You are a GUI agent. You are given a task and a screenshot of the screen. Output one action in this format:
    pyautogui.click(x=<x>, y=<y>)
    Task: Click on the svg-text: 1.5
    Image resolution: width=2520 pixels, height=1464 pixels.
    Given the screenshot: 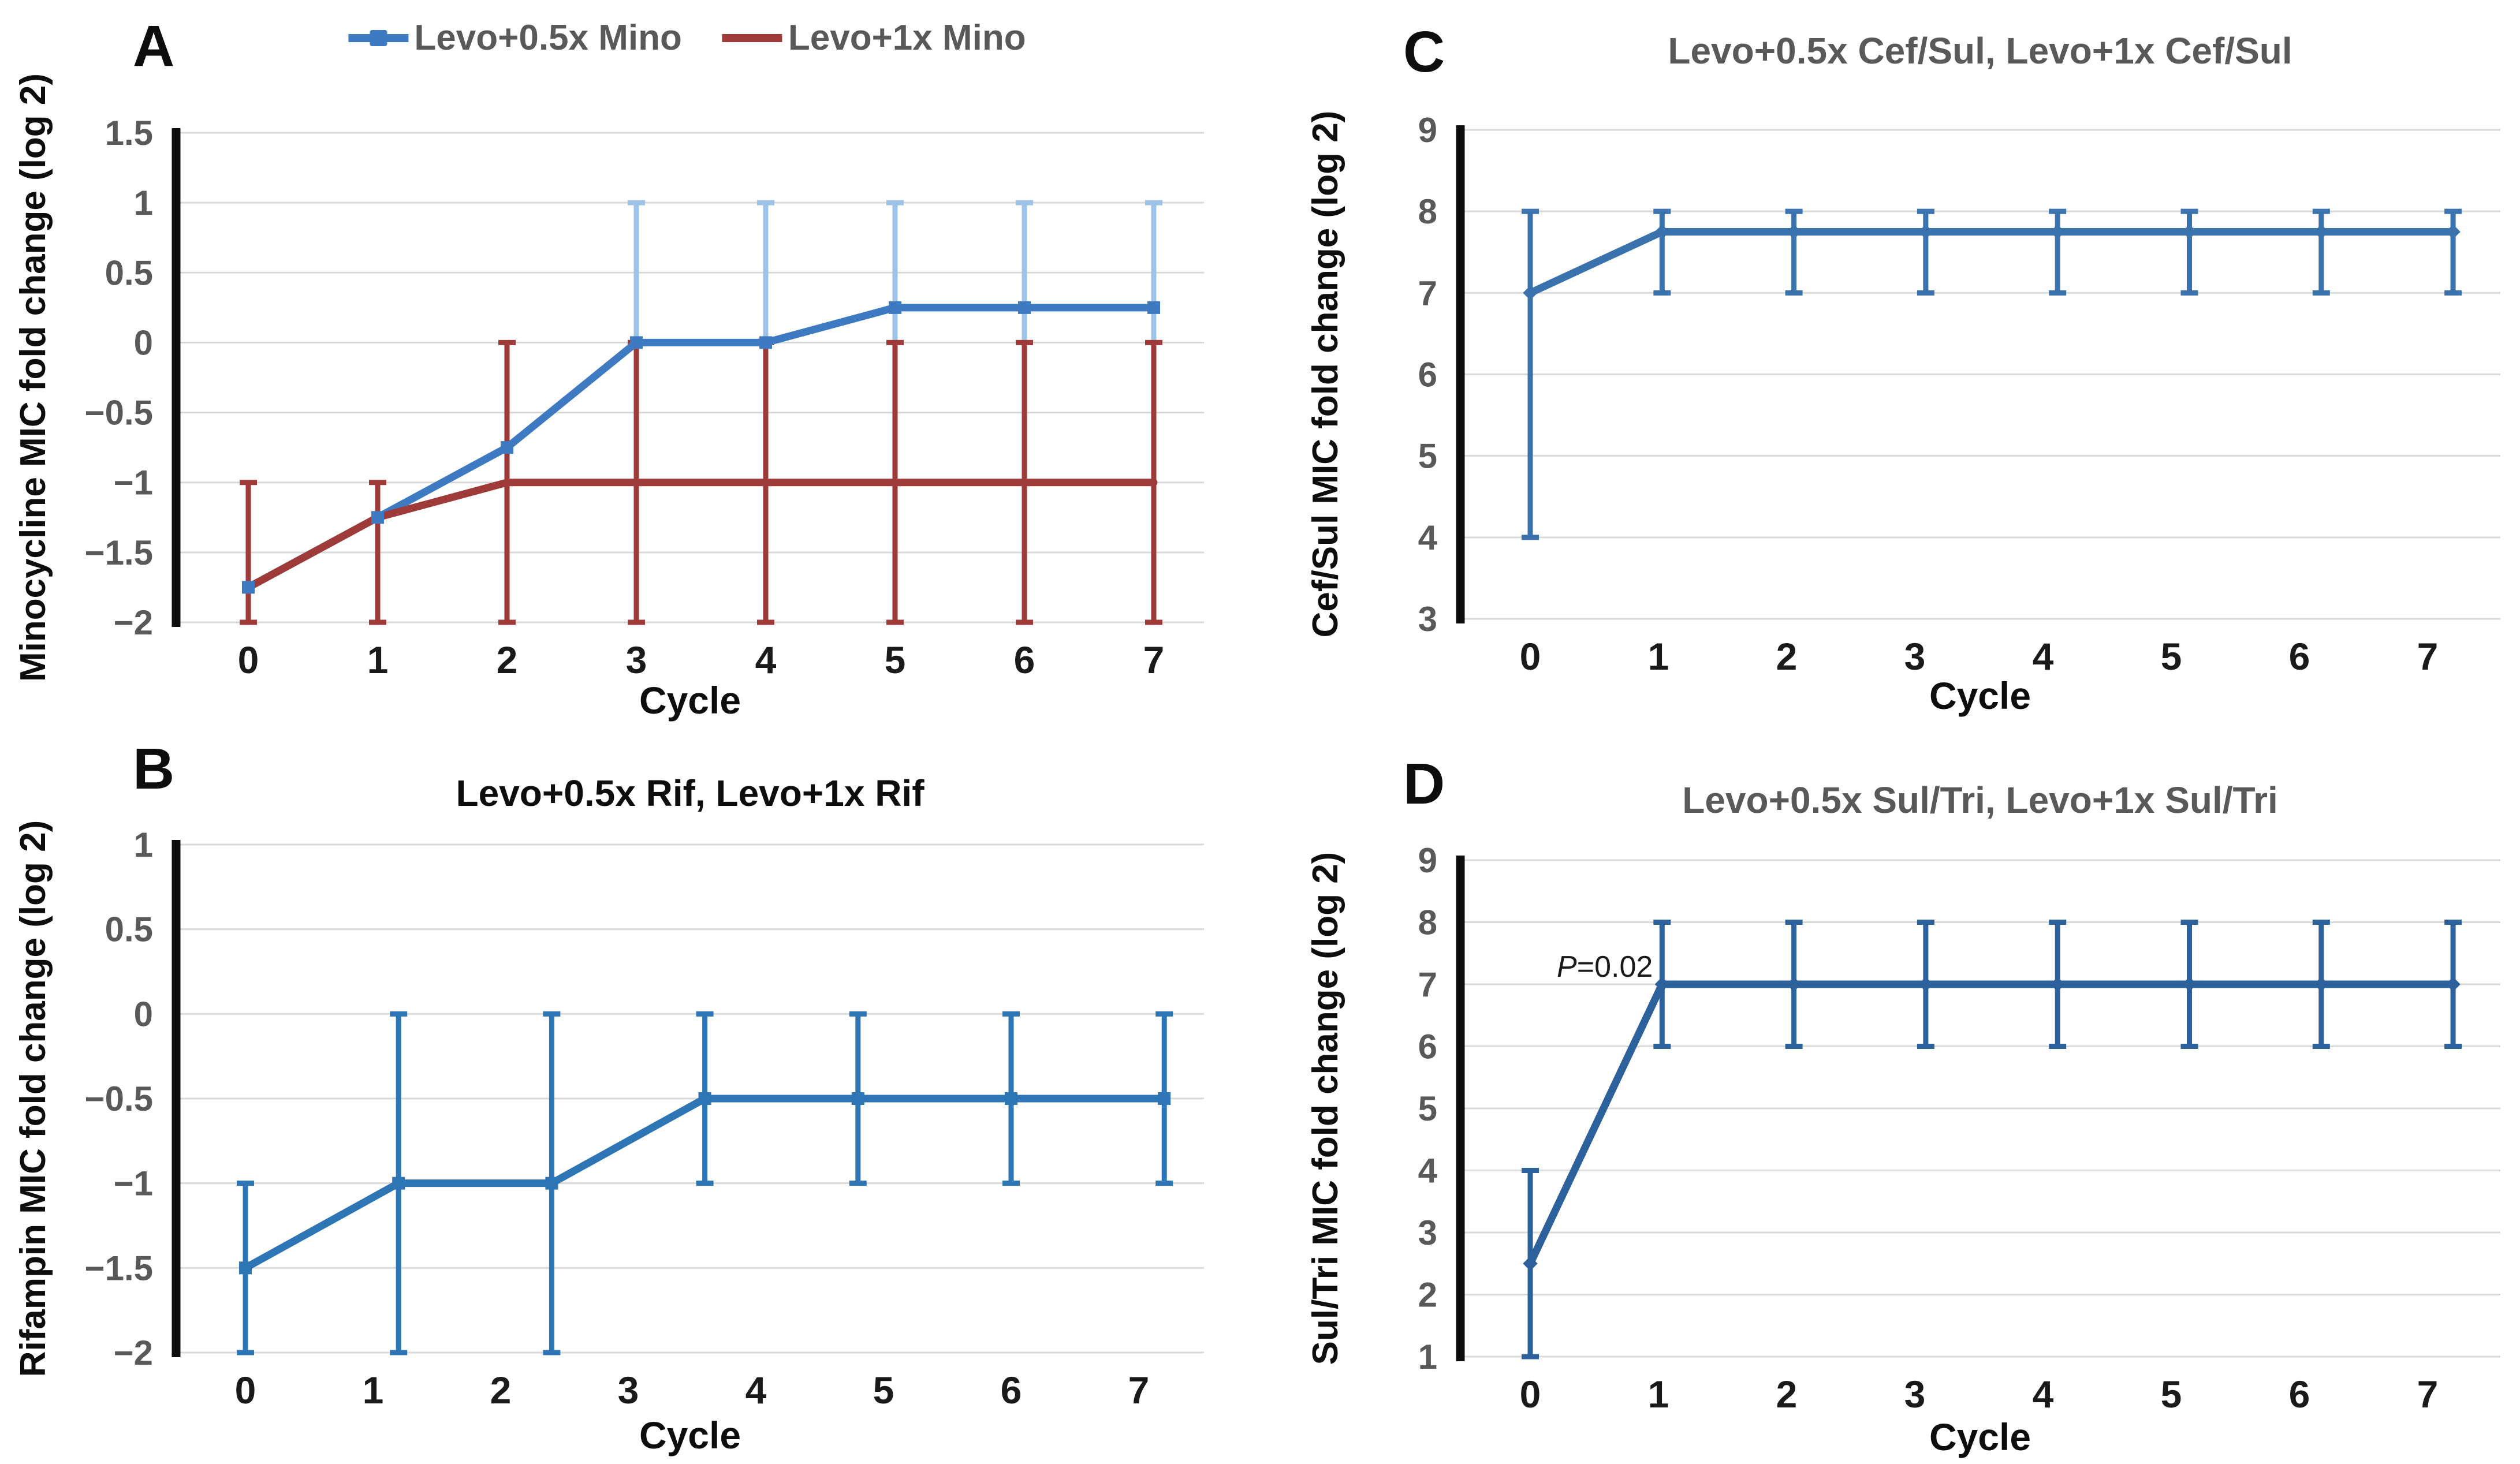 What is the action you would take?
    pyautogui.click(x=129, y=133)
    